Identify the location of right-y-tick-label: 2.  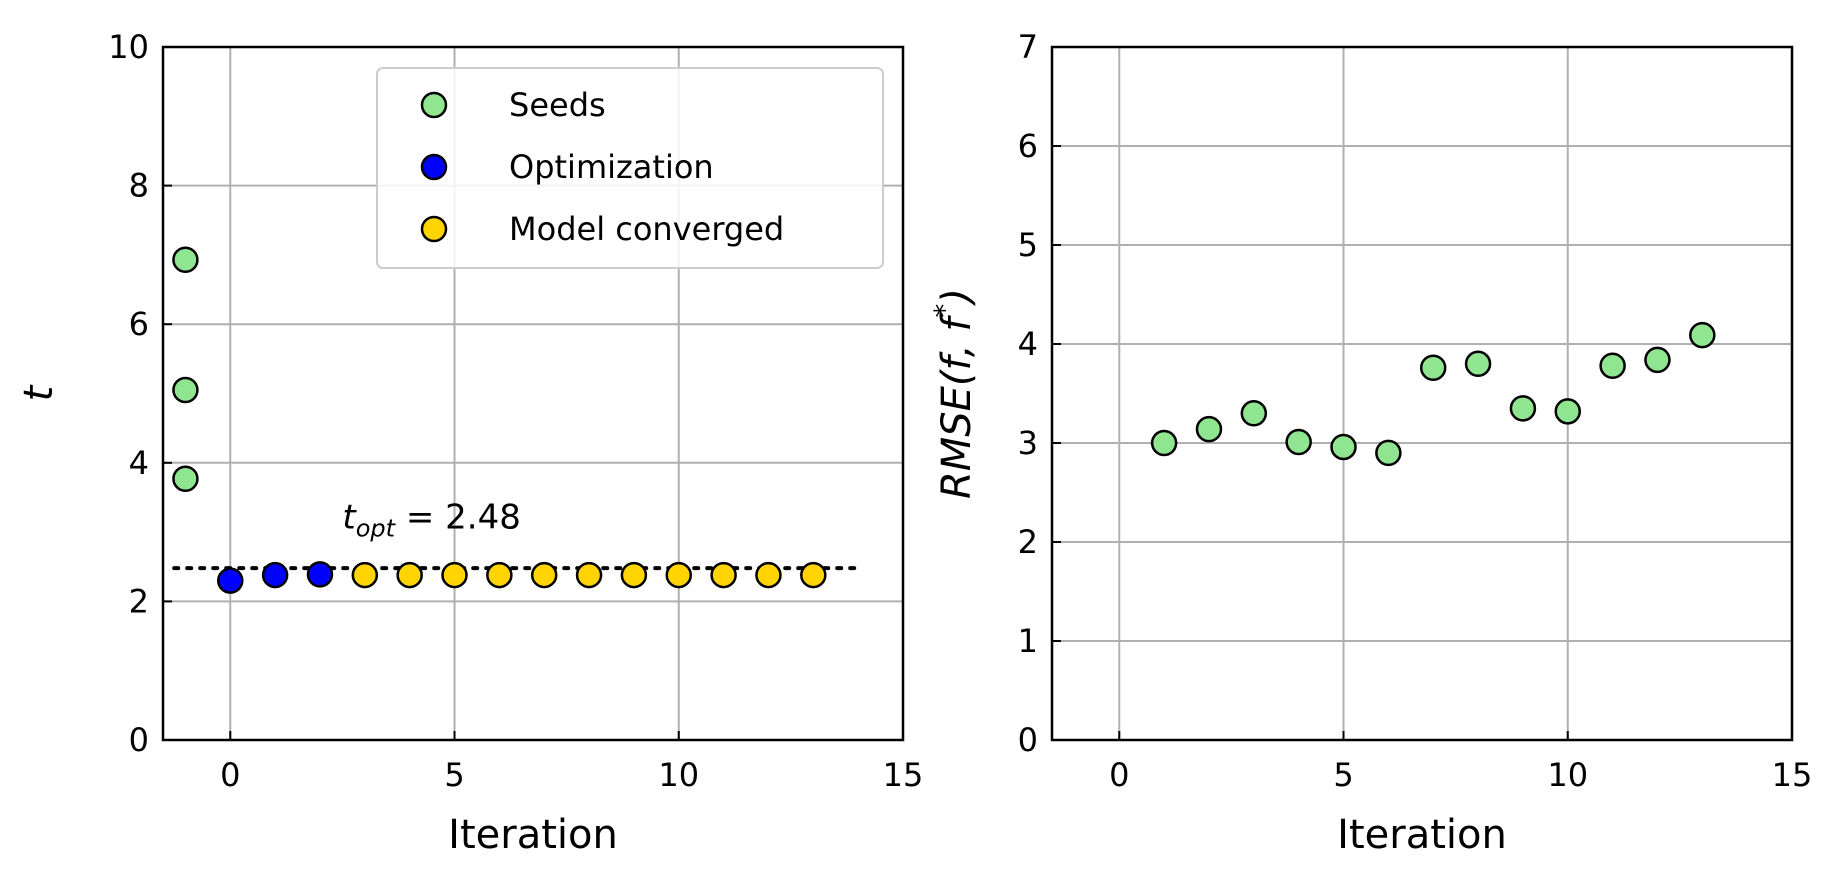
(1028, 542).